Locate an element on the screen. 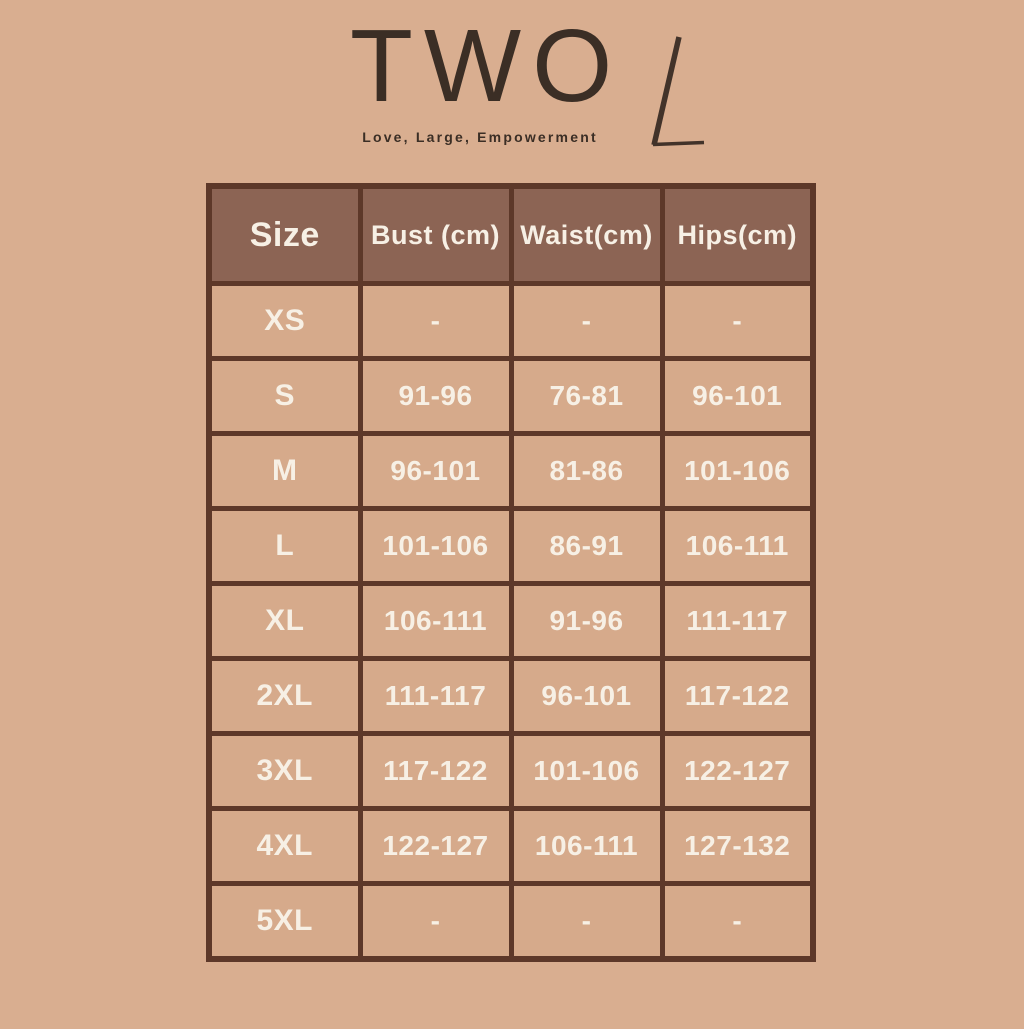  waist-cell: 96-101 is located at coordinates (586, 696).